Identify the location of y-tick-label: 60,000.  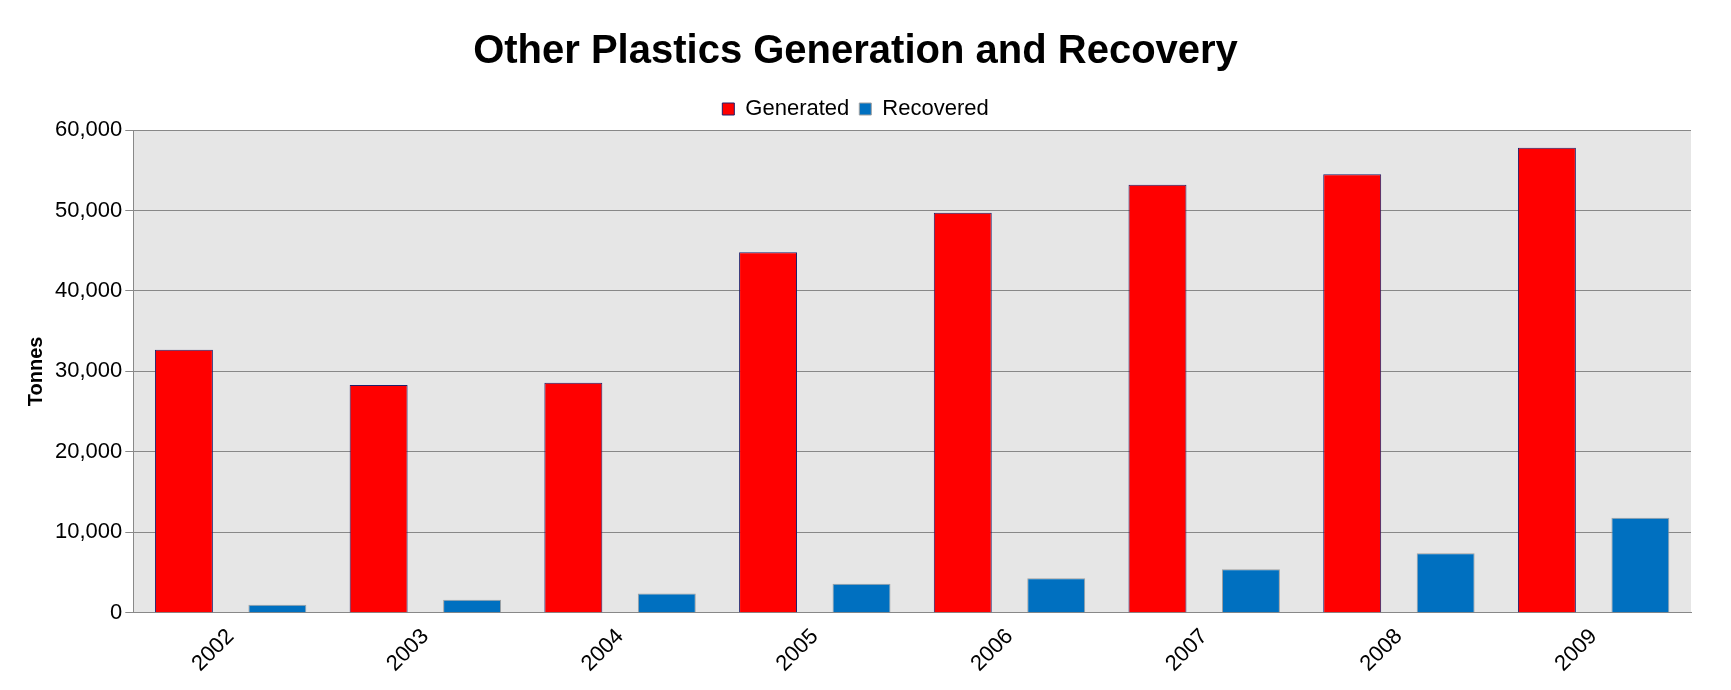
(88, 129).